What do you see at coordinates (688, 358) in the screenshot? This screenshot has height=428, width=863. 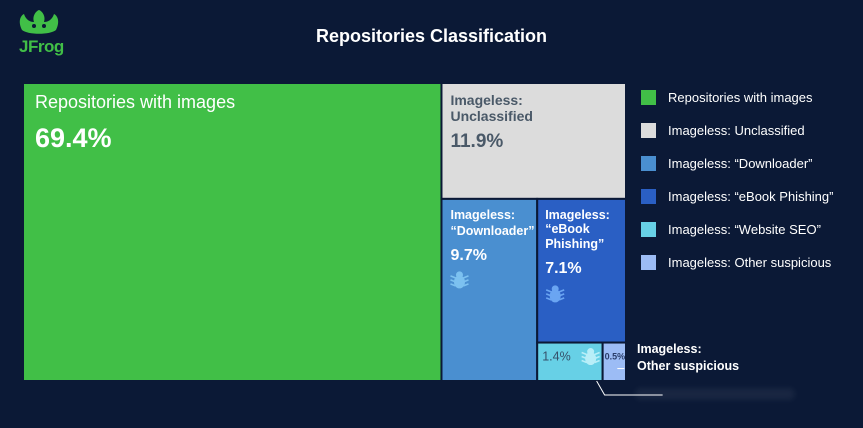 I see `callout-other-suspicious: Imageless: Other suspicious` at bounding box center [688, 358].